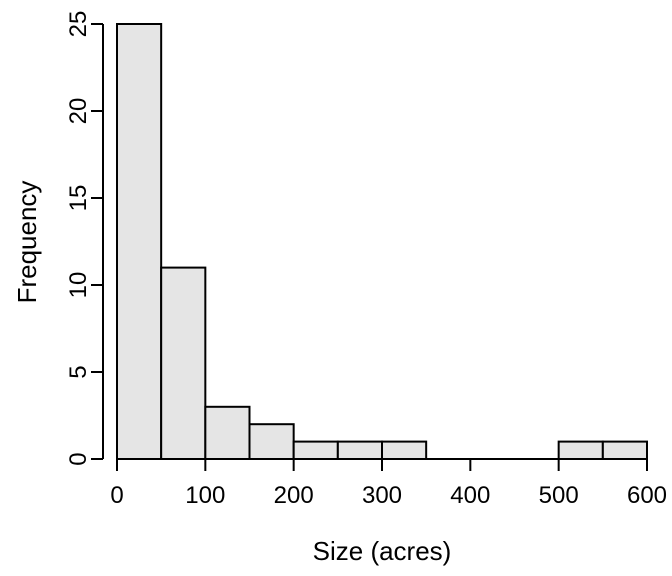  What do you see at coordinates (27, 242) in the screenshot?
I see `y-axis-title: Frequency` at bounding box center [27, 242].